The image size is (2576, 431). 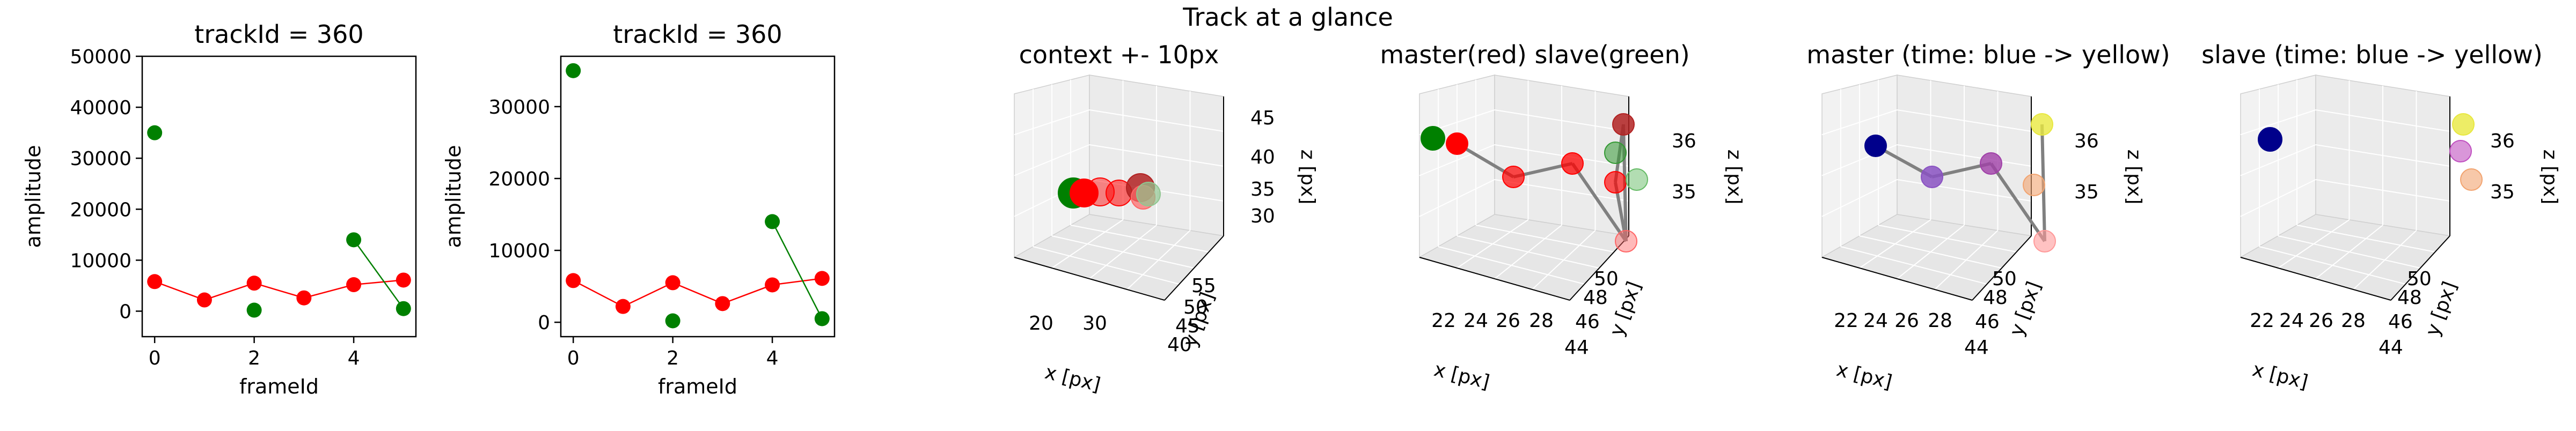 What do you see at coordinates (2291, 321) in the screenshot?
I see `x-tick-label: 24` at bounding box center [2291, 321].